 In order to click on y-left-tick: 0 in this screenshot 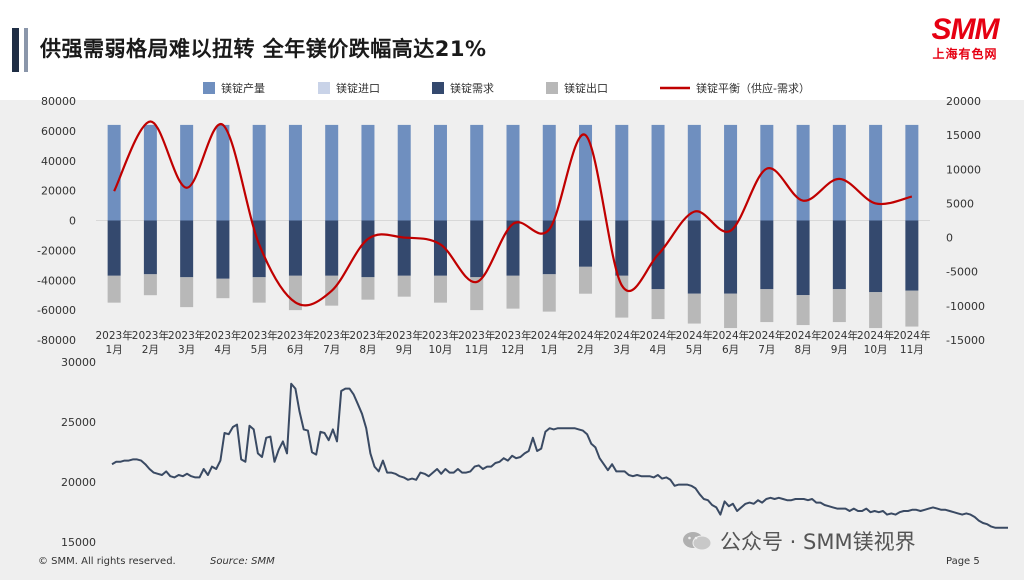, I will do `click(72, 221)`.